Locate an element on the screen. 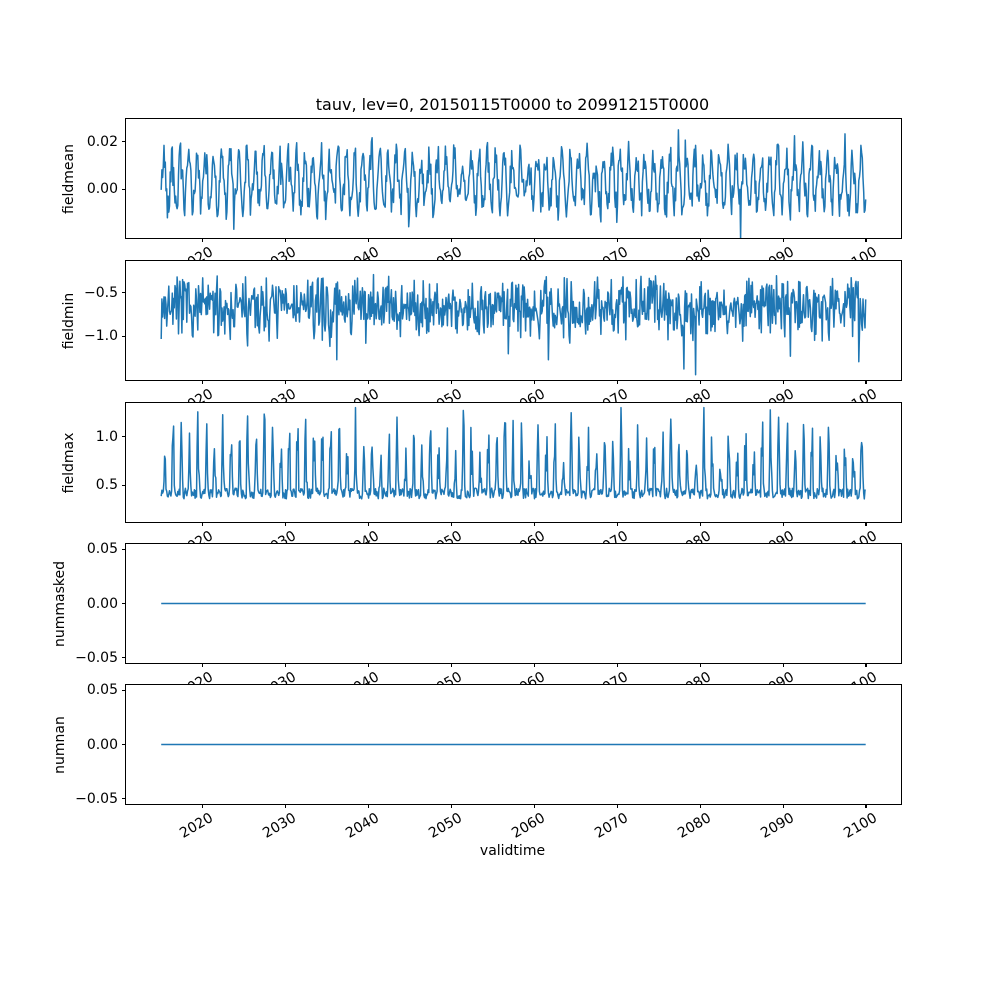 Image resolution: width=1000 pixels, height=1000 pixels. x-tick-label: 2100 is located at coordinates (861, 826).